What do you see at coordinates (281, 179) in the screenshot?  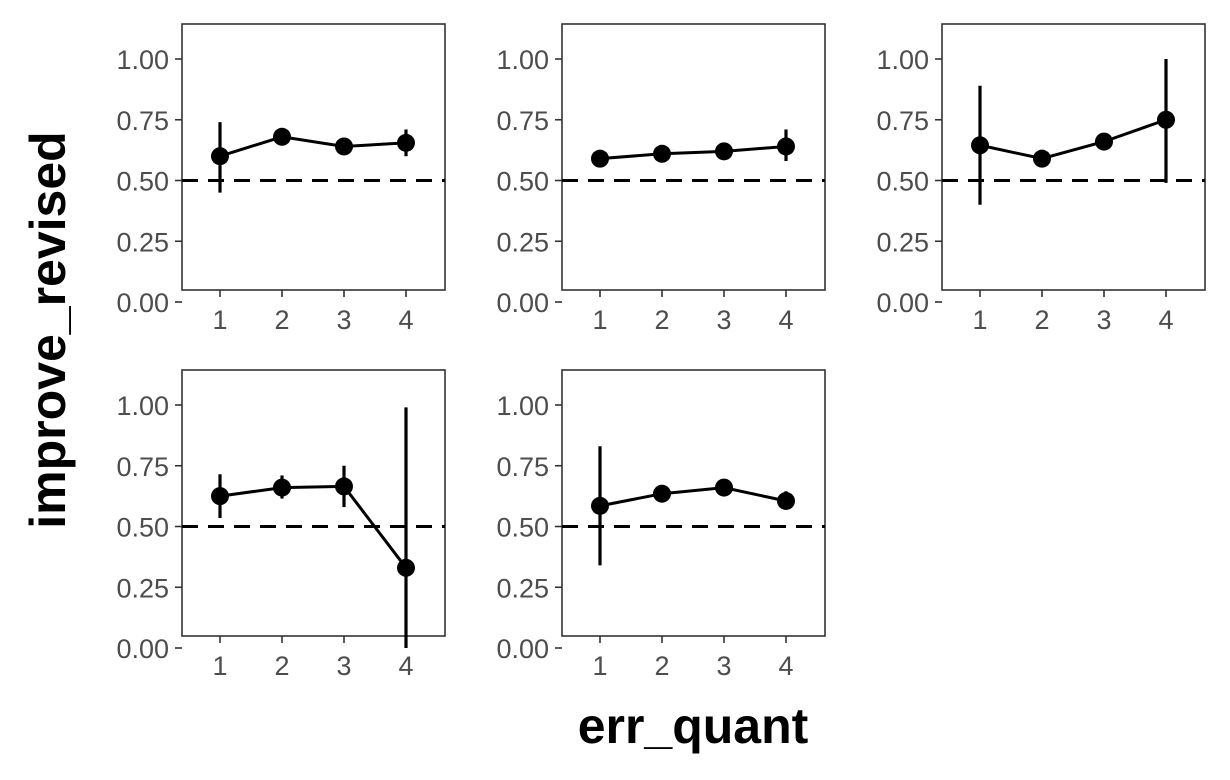 I see `panel-1: 0.00 0.25 0.50 0.75 1.00 1 2 3 4` at bounding box center [281, 179].